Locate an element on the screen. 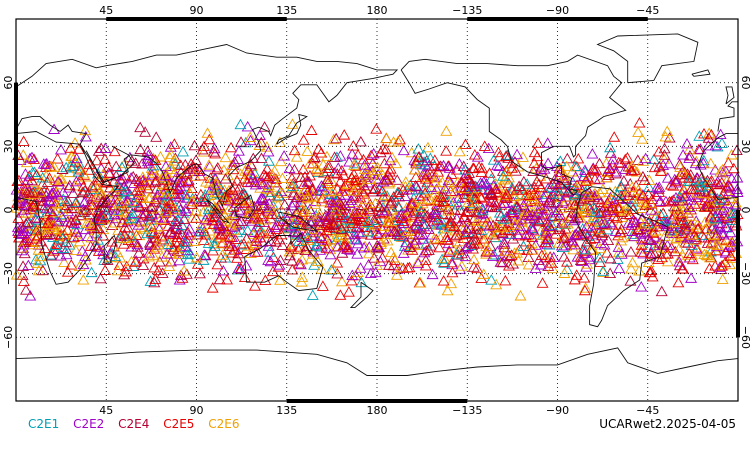 This screenshot has height=450, width=750. left-lat-label: −30 is located at coordinates (8, 273).